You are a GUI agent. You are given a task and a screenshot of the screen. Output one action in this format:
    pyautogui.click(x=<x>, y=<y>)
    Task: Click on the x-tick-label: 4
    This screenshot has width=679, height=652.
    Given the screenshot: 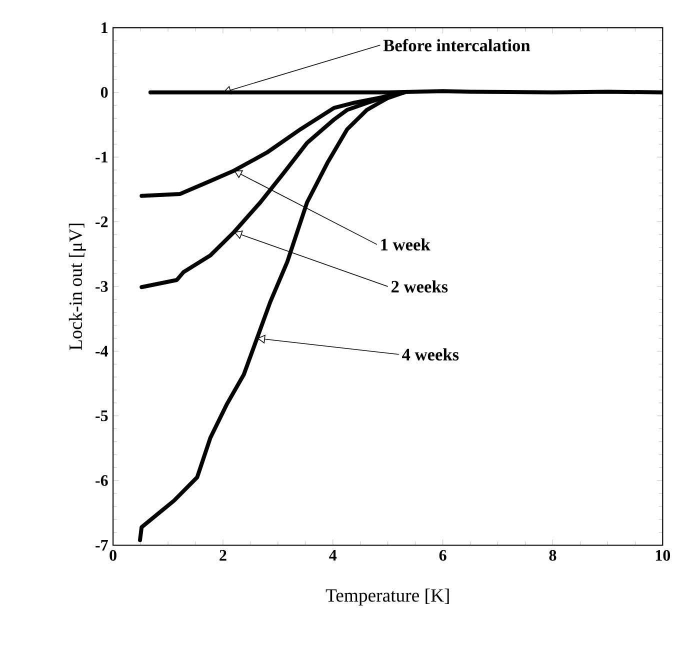 What is the action you would take?
    pyautogui.click(x=333, y=555)
    